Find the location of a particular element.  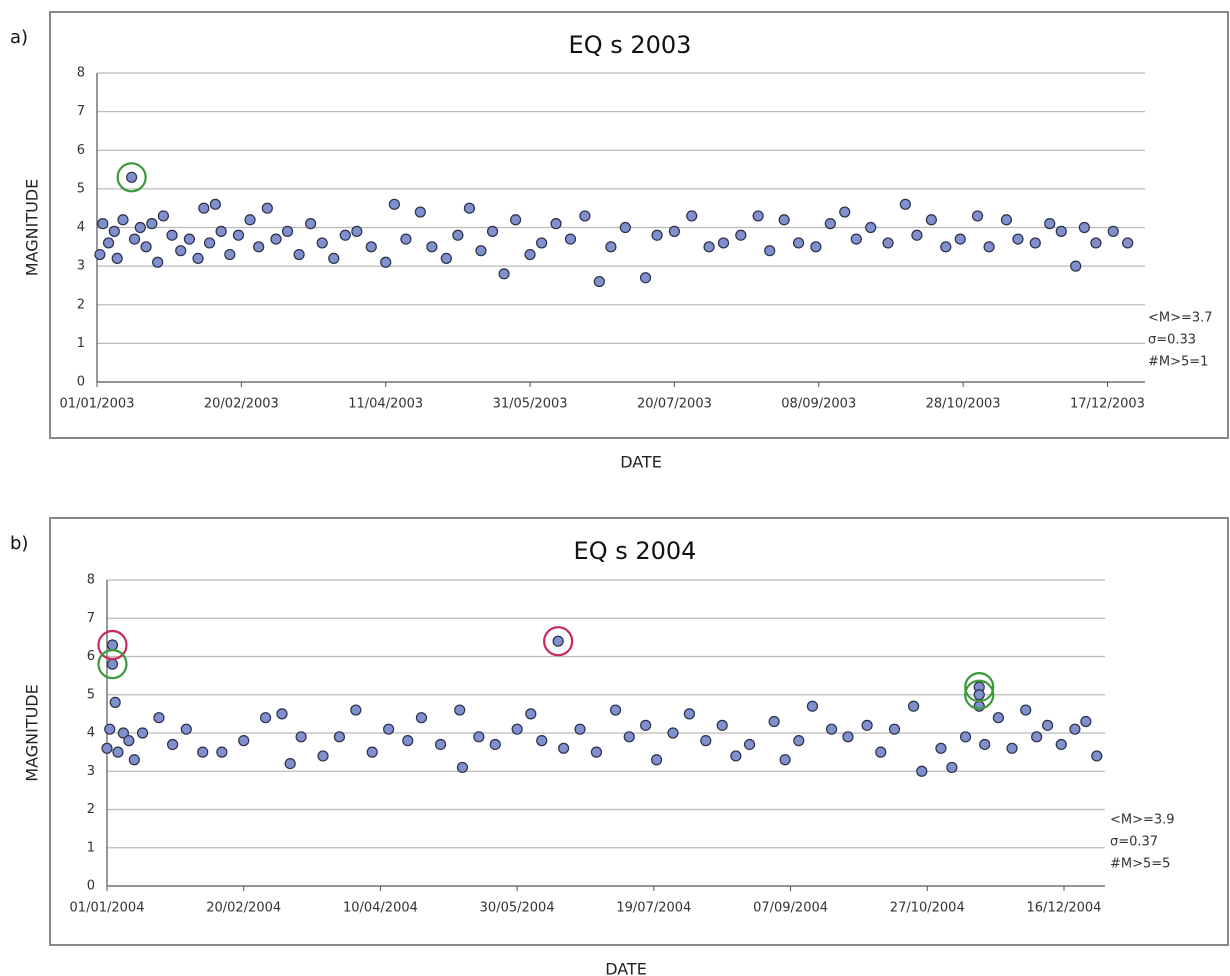

x-tick-label: 08/09/2003 is located at coordinates (818, 404).